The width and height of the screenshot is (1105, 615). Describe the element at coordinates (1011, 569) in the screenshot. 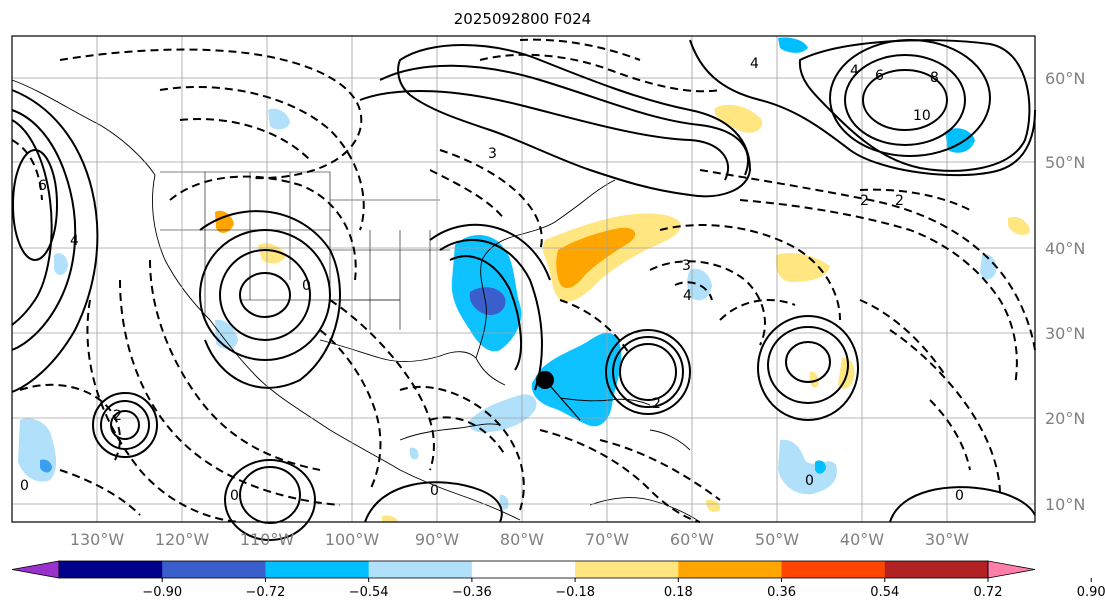

I see `colorbar-extend-max` at that location.